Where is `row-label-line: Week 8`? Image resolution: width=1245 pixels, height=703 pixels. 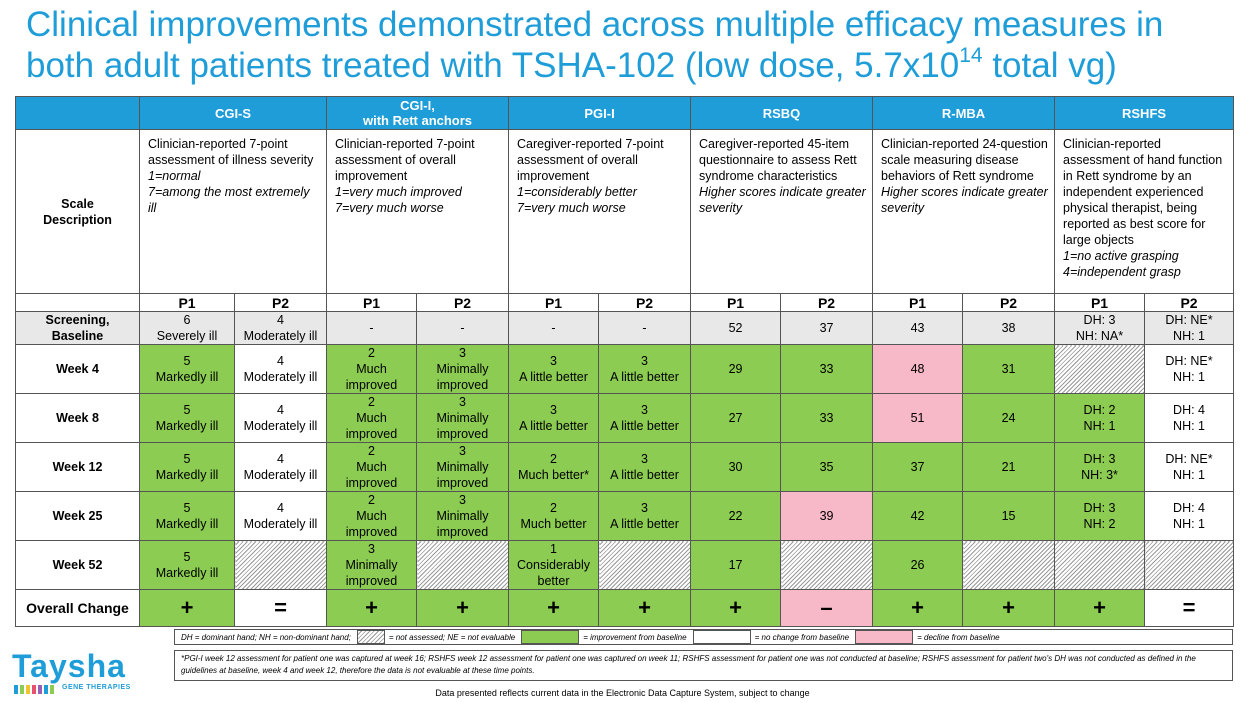 row-label-line: Week 8 is located at coordinates (77, 418).